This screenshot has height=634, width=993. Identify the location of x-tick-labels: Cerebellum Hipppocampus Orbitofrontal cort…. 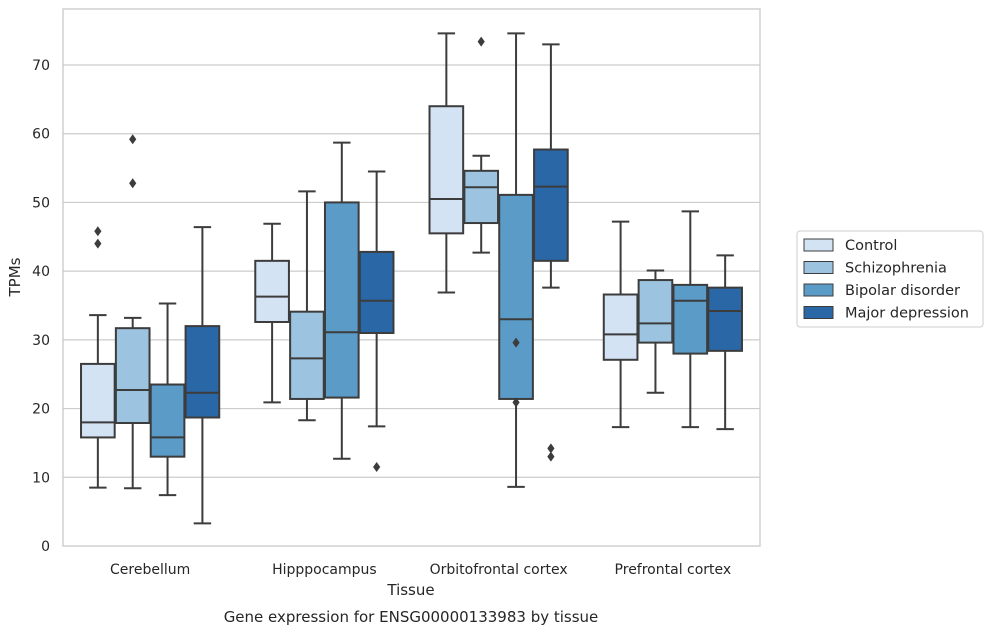
(420, 570).